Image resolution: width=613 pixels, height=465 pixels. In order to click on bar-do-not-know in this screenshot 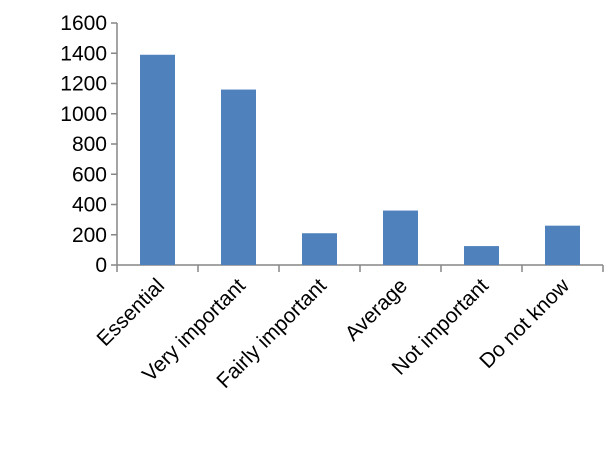, I will do `click(562, 245)`.